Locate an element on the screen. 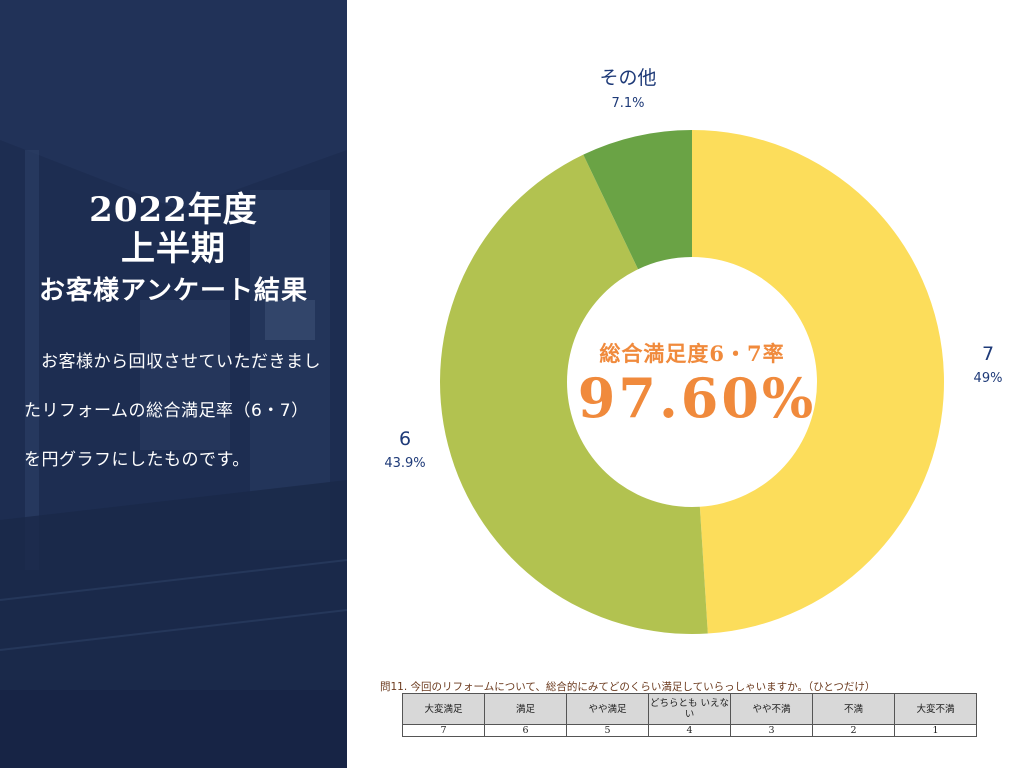 The height and width of the screenshot is (768, 1024). scale-value: 4 is located at coordinates (689, 730).